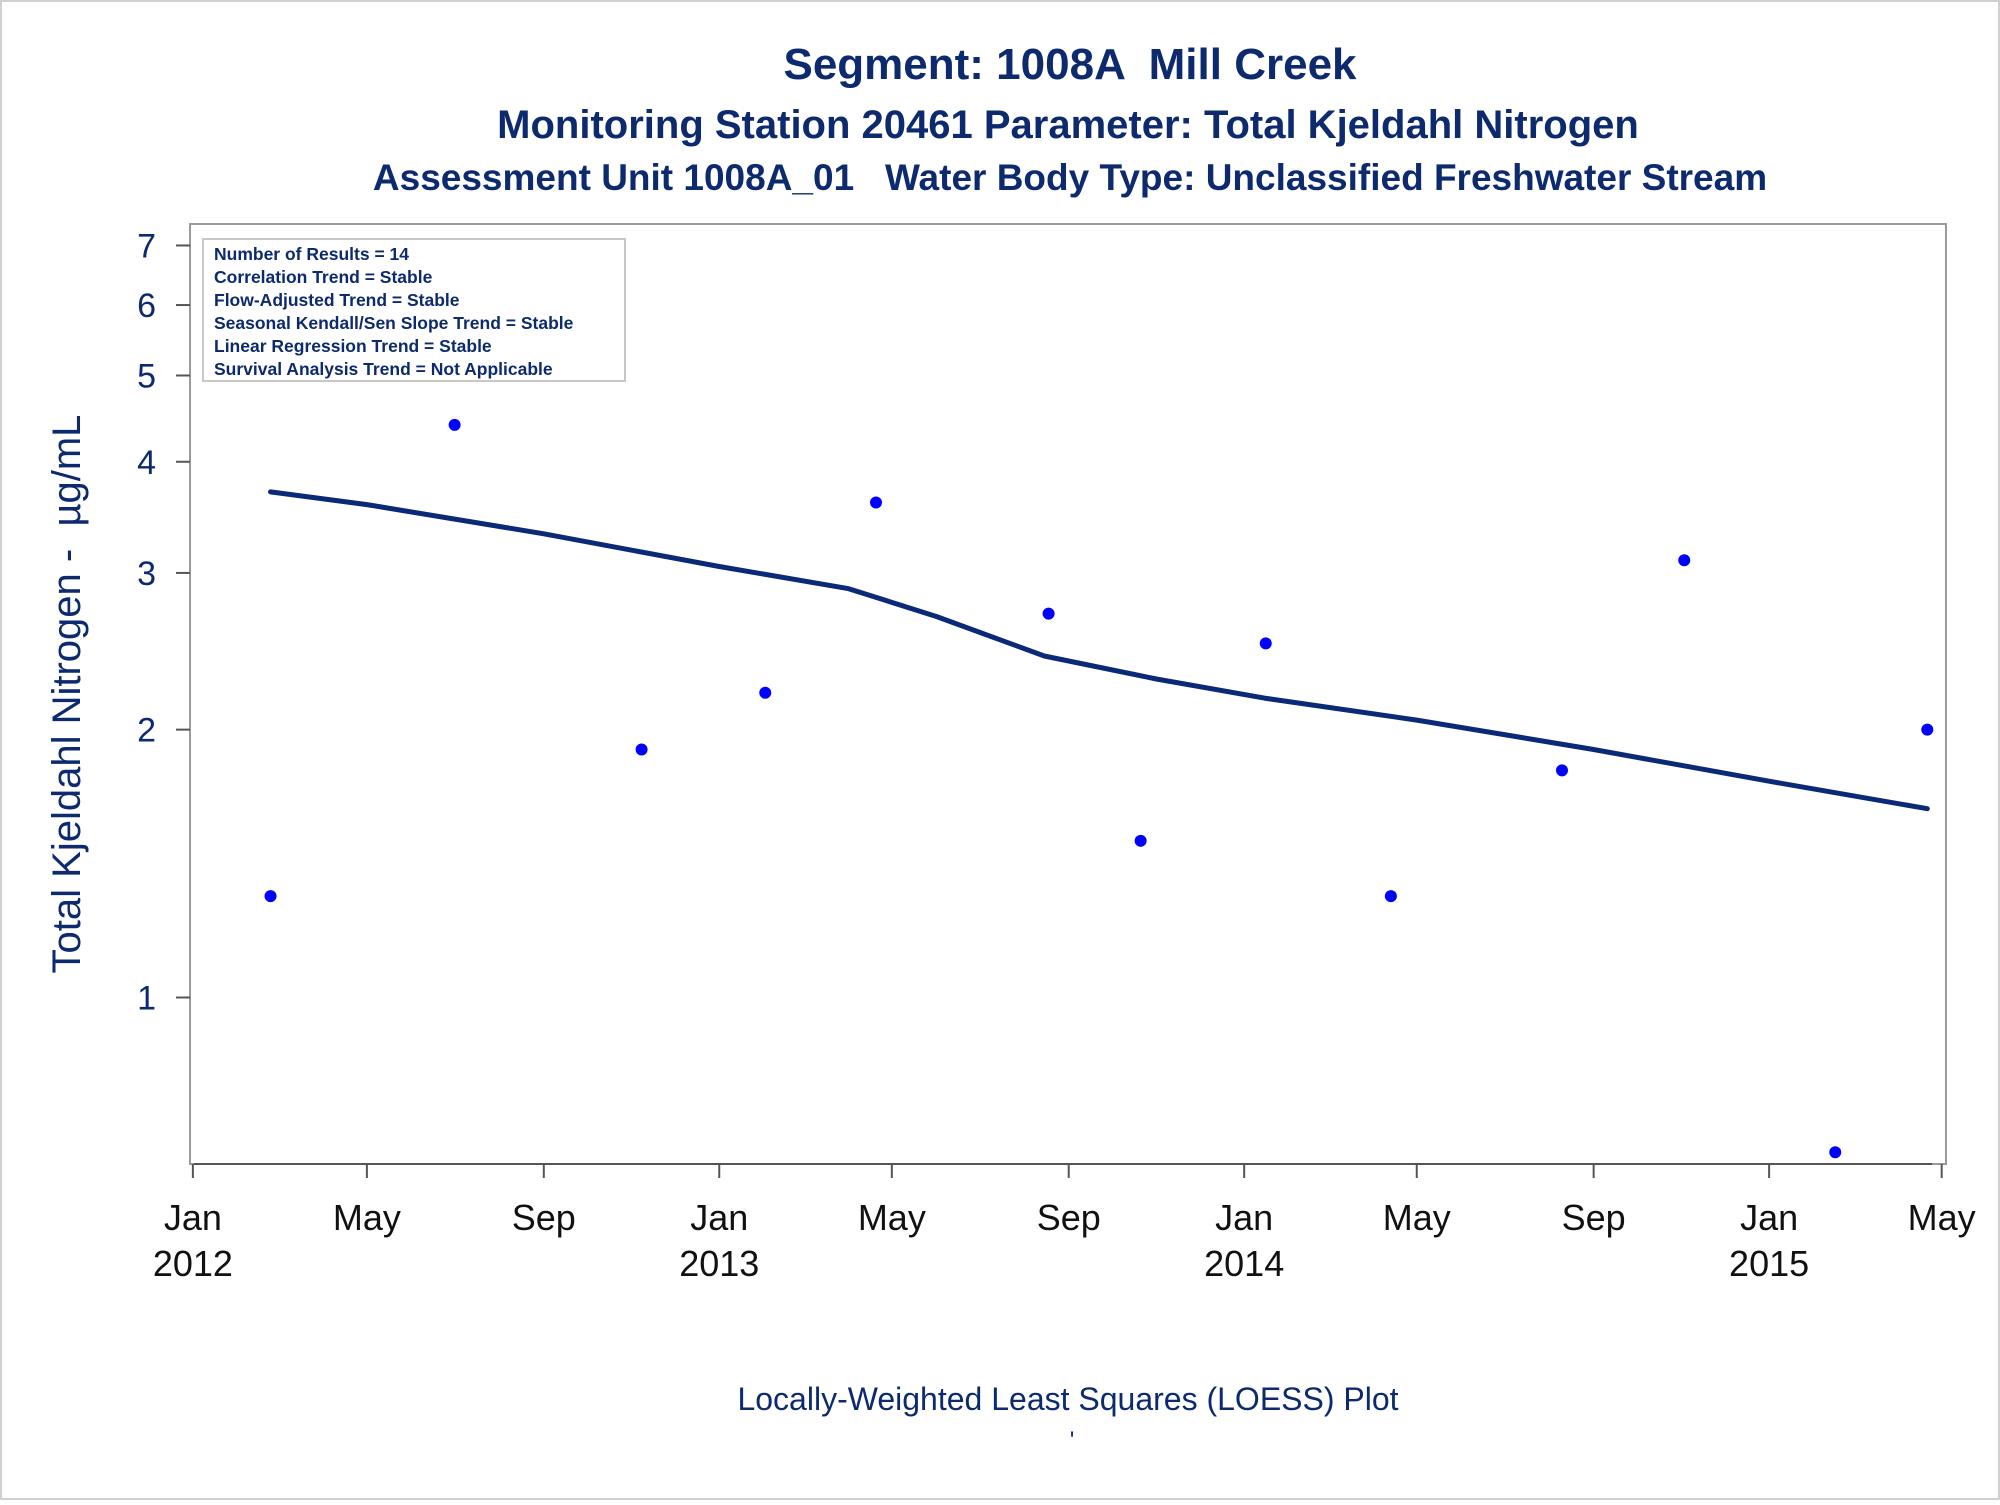 The width and height of the screenshot is (2000, 1505). Describe the element at coordinates (67, 694) in the screenshot. I see `y-axis-label: Total Kjeldahl Nitrogen - µg/mL` at that location.